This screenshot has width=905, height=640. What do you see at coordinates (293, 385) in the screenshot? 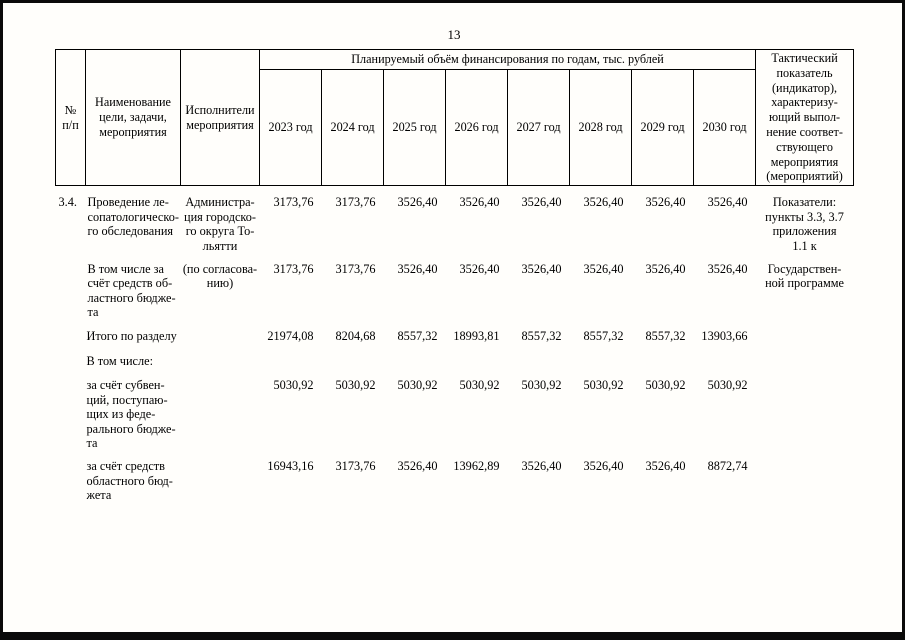
I see `cell-value-2023: 5030,92` at bounding box center [293, 385].